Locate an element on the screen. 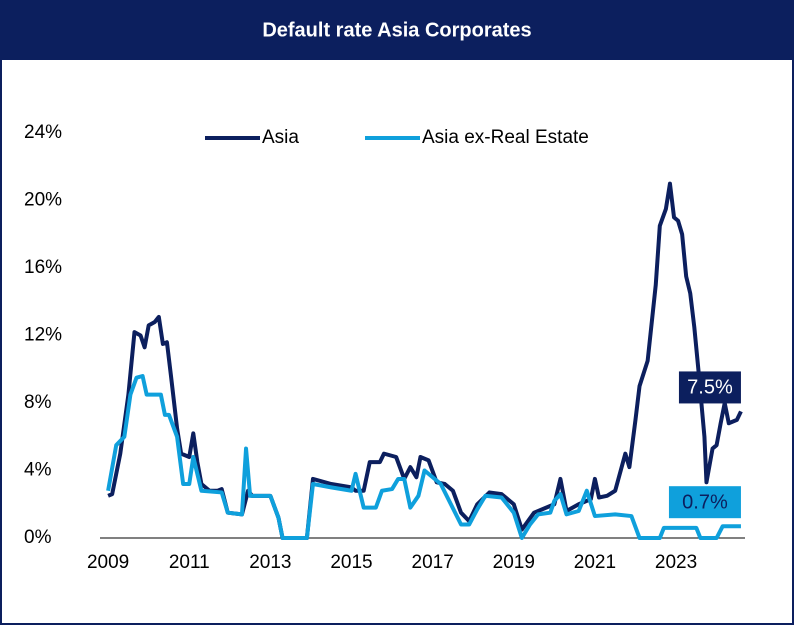 This screenshot has height=625, width=794. title-bar is located at coordinates (397, 30).